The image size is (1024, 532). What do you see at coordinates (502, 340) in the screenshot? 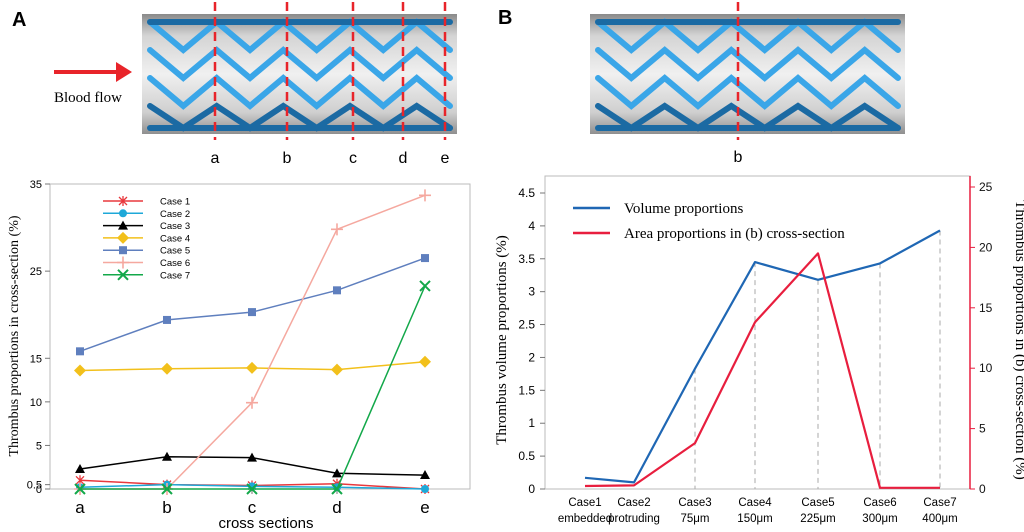
I see `chart-b-ylabel-left: Thrombus volume proportions (%)` at bounding box center [502, 340].